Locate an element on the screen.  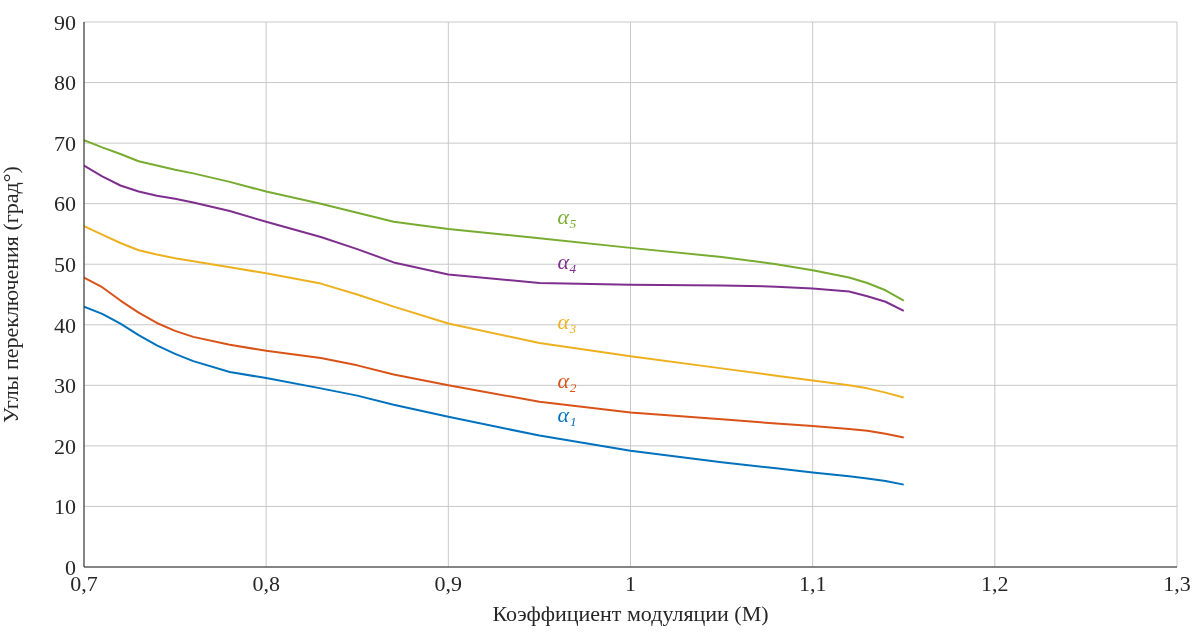
y-axis-title: Углы переключения (град°) is located at coordinates (11, 294).